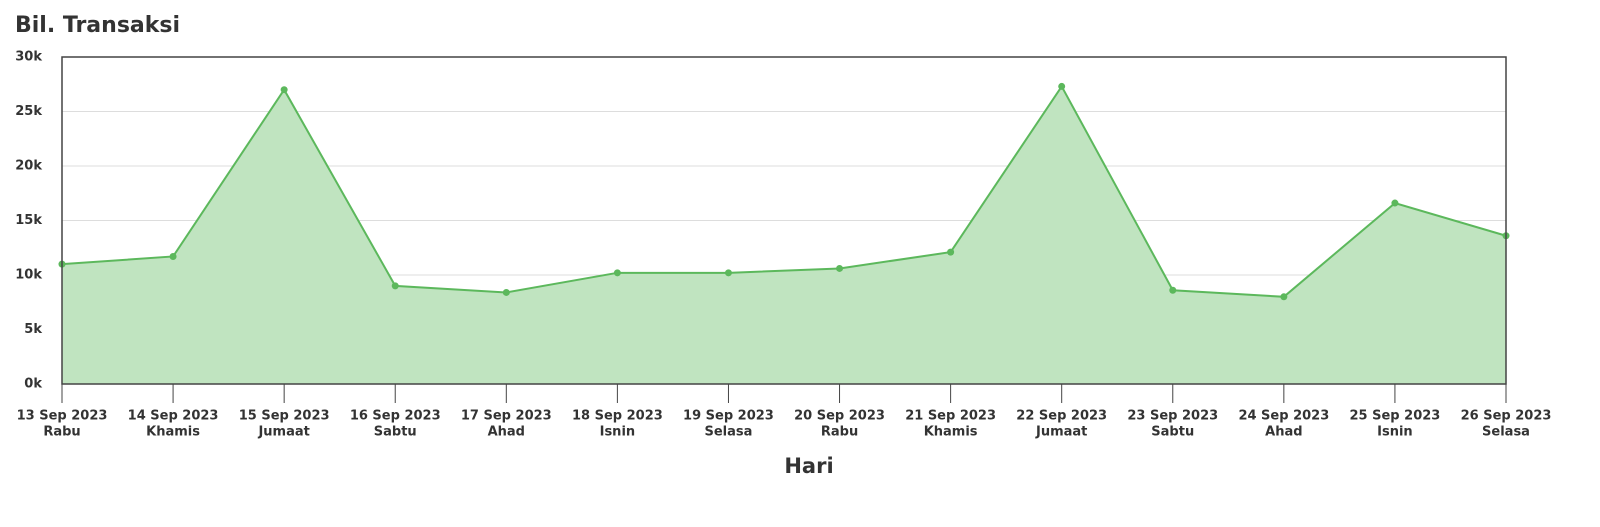 This screenshot has width=1600, height=527. Describe the element at coordinates (728, 416) in the screenshot. I see `x-tick-label: 19 Sep 2023` at that location.